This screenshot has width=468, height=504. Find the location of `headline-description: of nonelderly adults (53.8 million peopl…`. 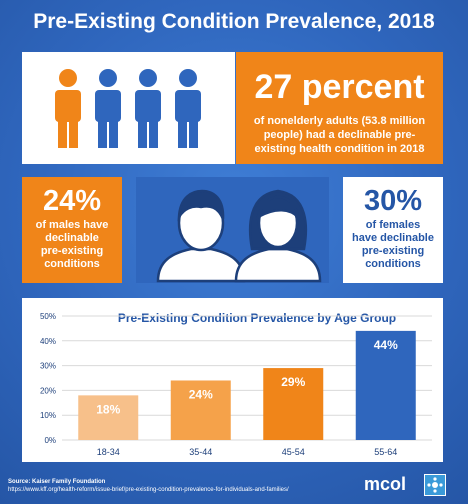

headline-description: of nonelderly adults (53.8 million peopl… is located at coordinates (339, 135).